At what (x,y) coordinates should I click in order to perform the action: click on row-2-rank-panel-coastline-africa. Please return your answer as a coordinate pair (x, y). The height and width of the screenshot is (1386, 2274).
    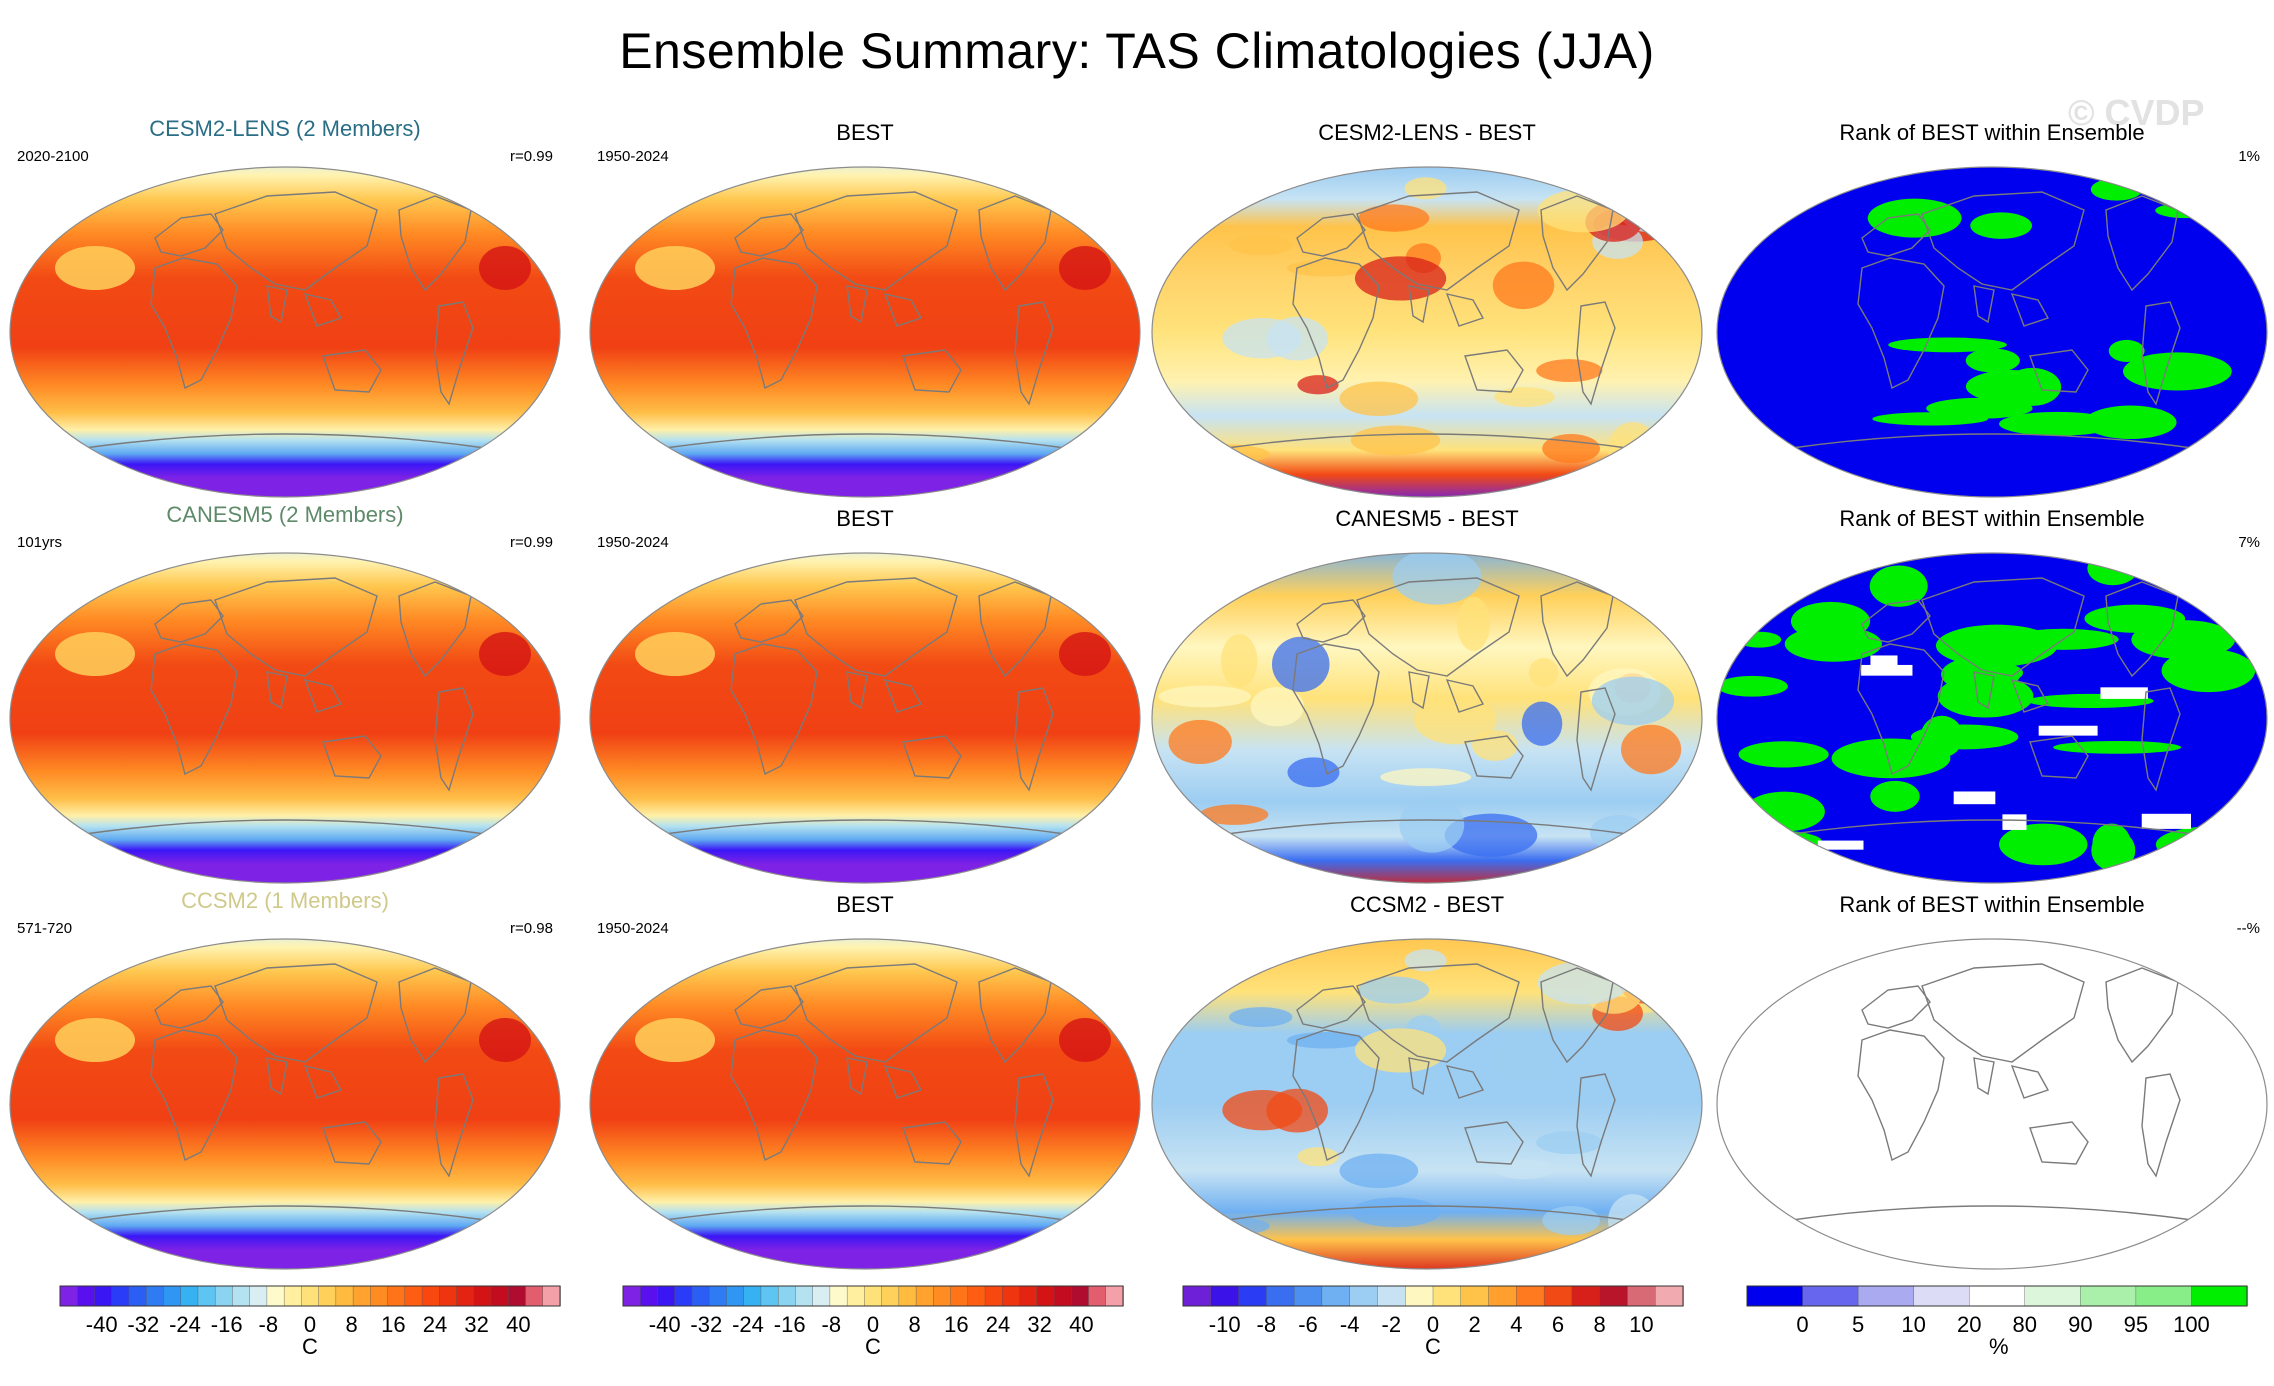
    Looking at the image, I should click on (1901, 709).